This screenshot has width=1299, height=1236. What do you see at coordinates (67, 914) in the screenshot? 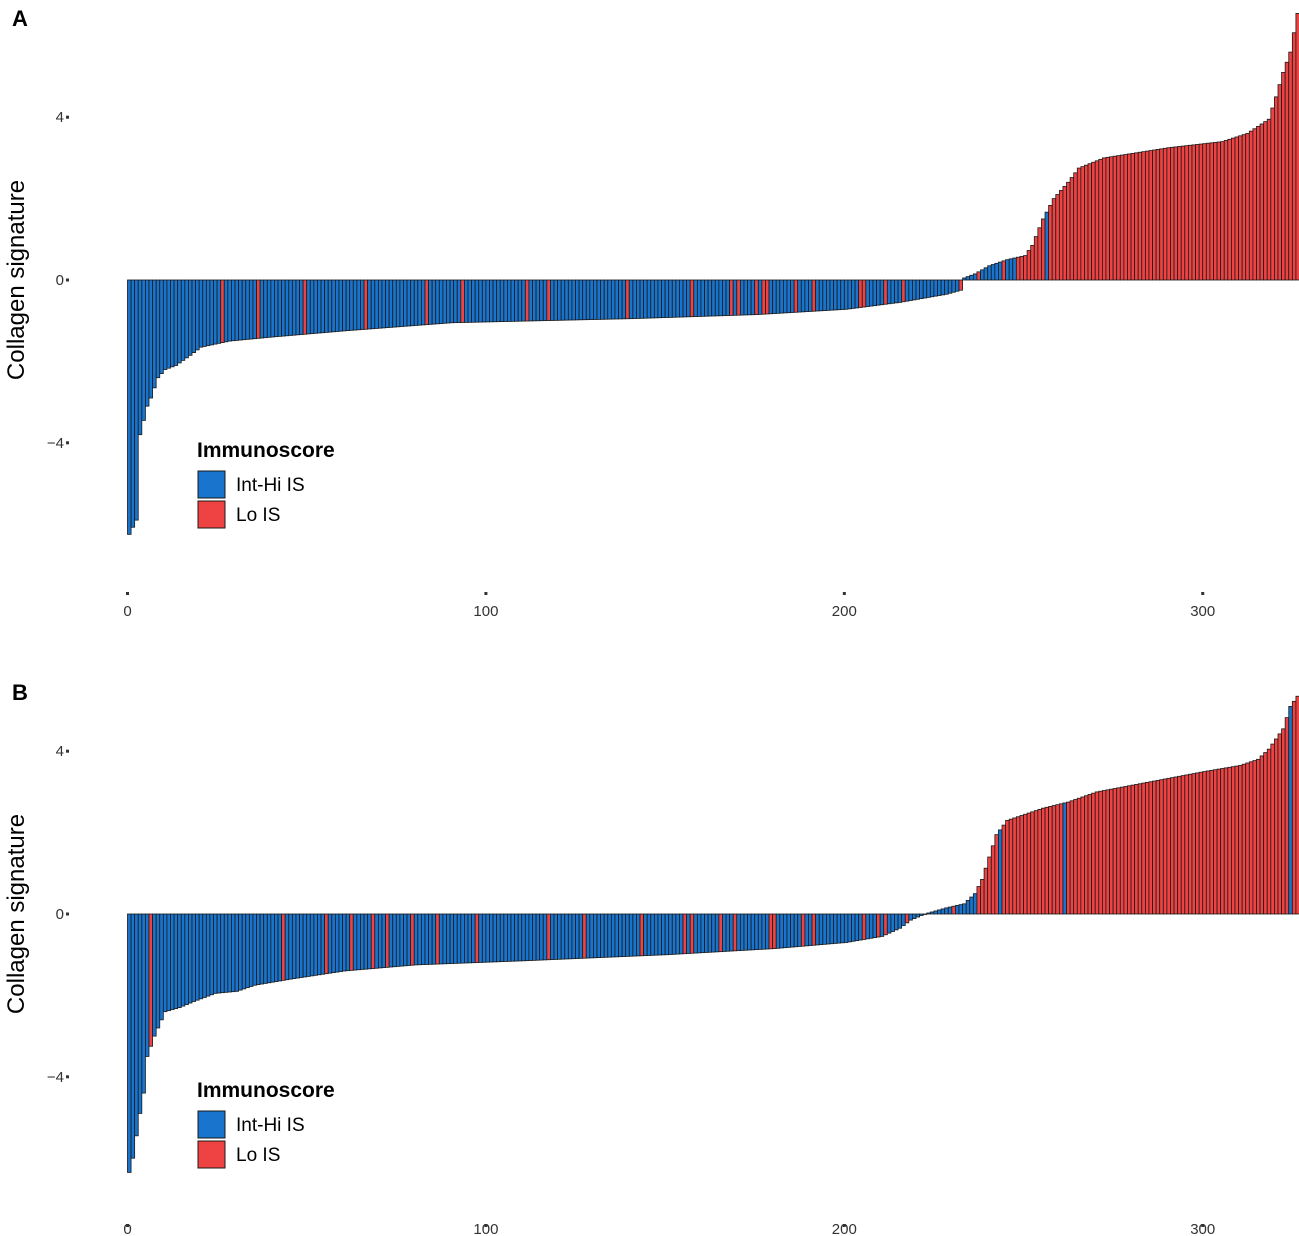
I see `y-tick-mark` at bounding box center [67, 914].